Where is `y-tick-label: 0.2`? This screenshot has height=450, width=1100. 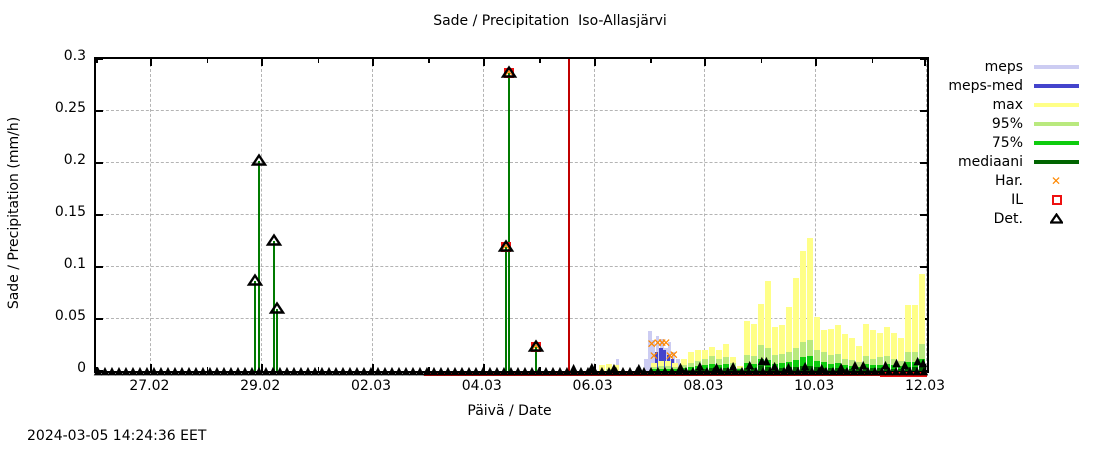
y-tick-label: 0.2 is located at coordinates (74, 160).